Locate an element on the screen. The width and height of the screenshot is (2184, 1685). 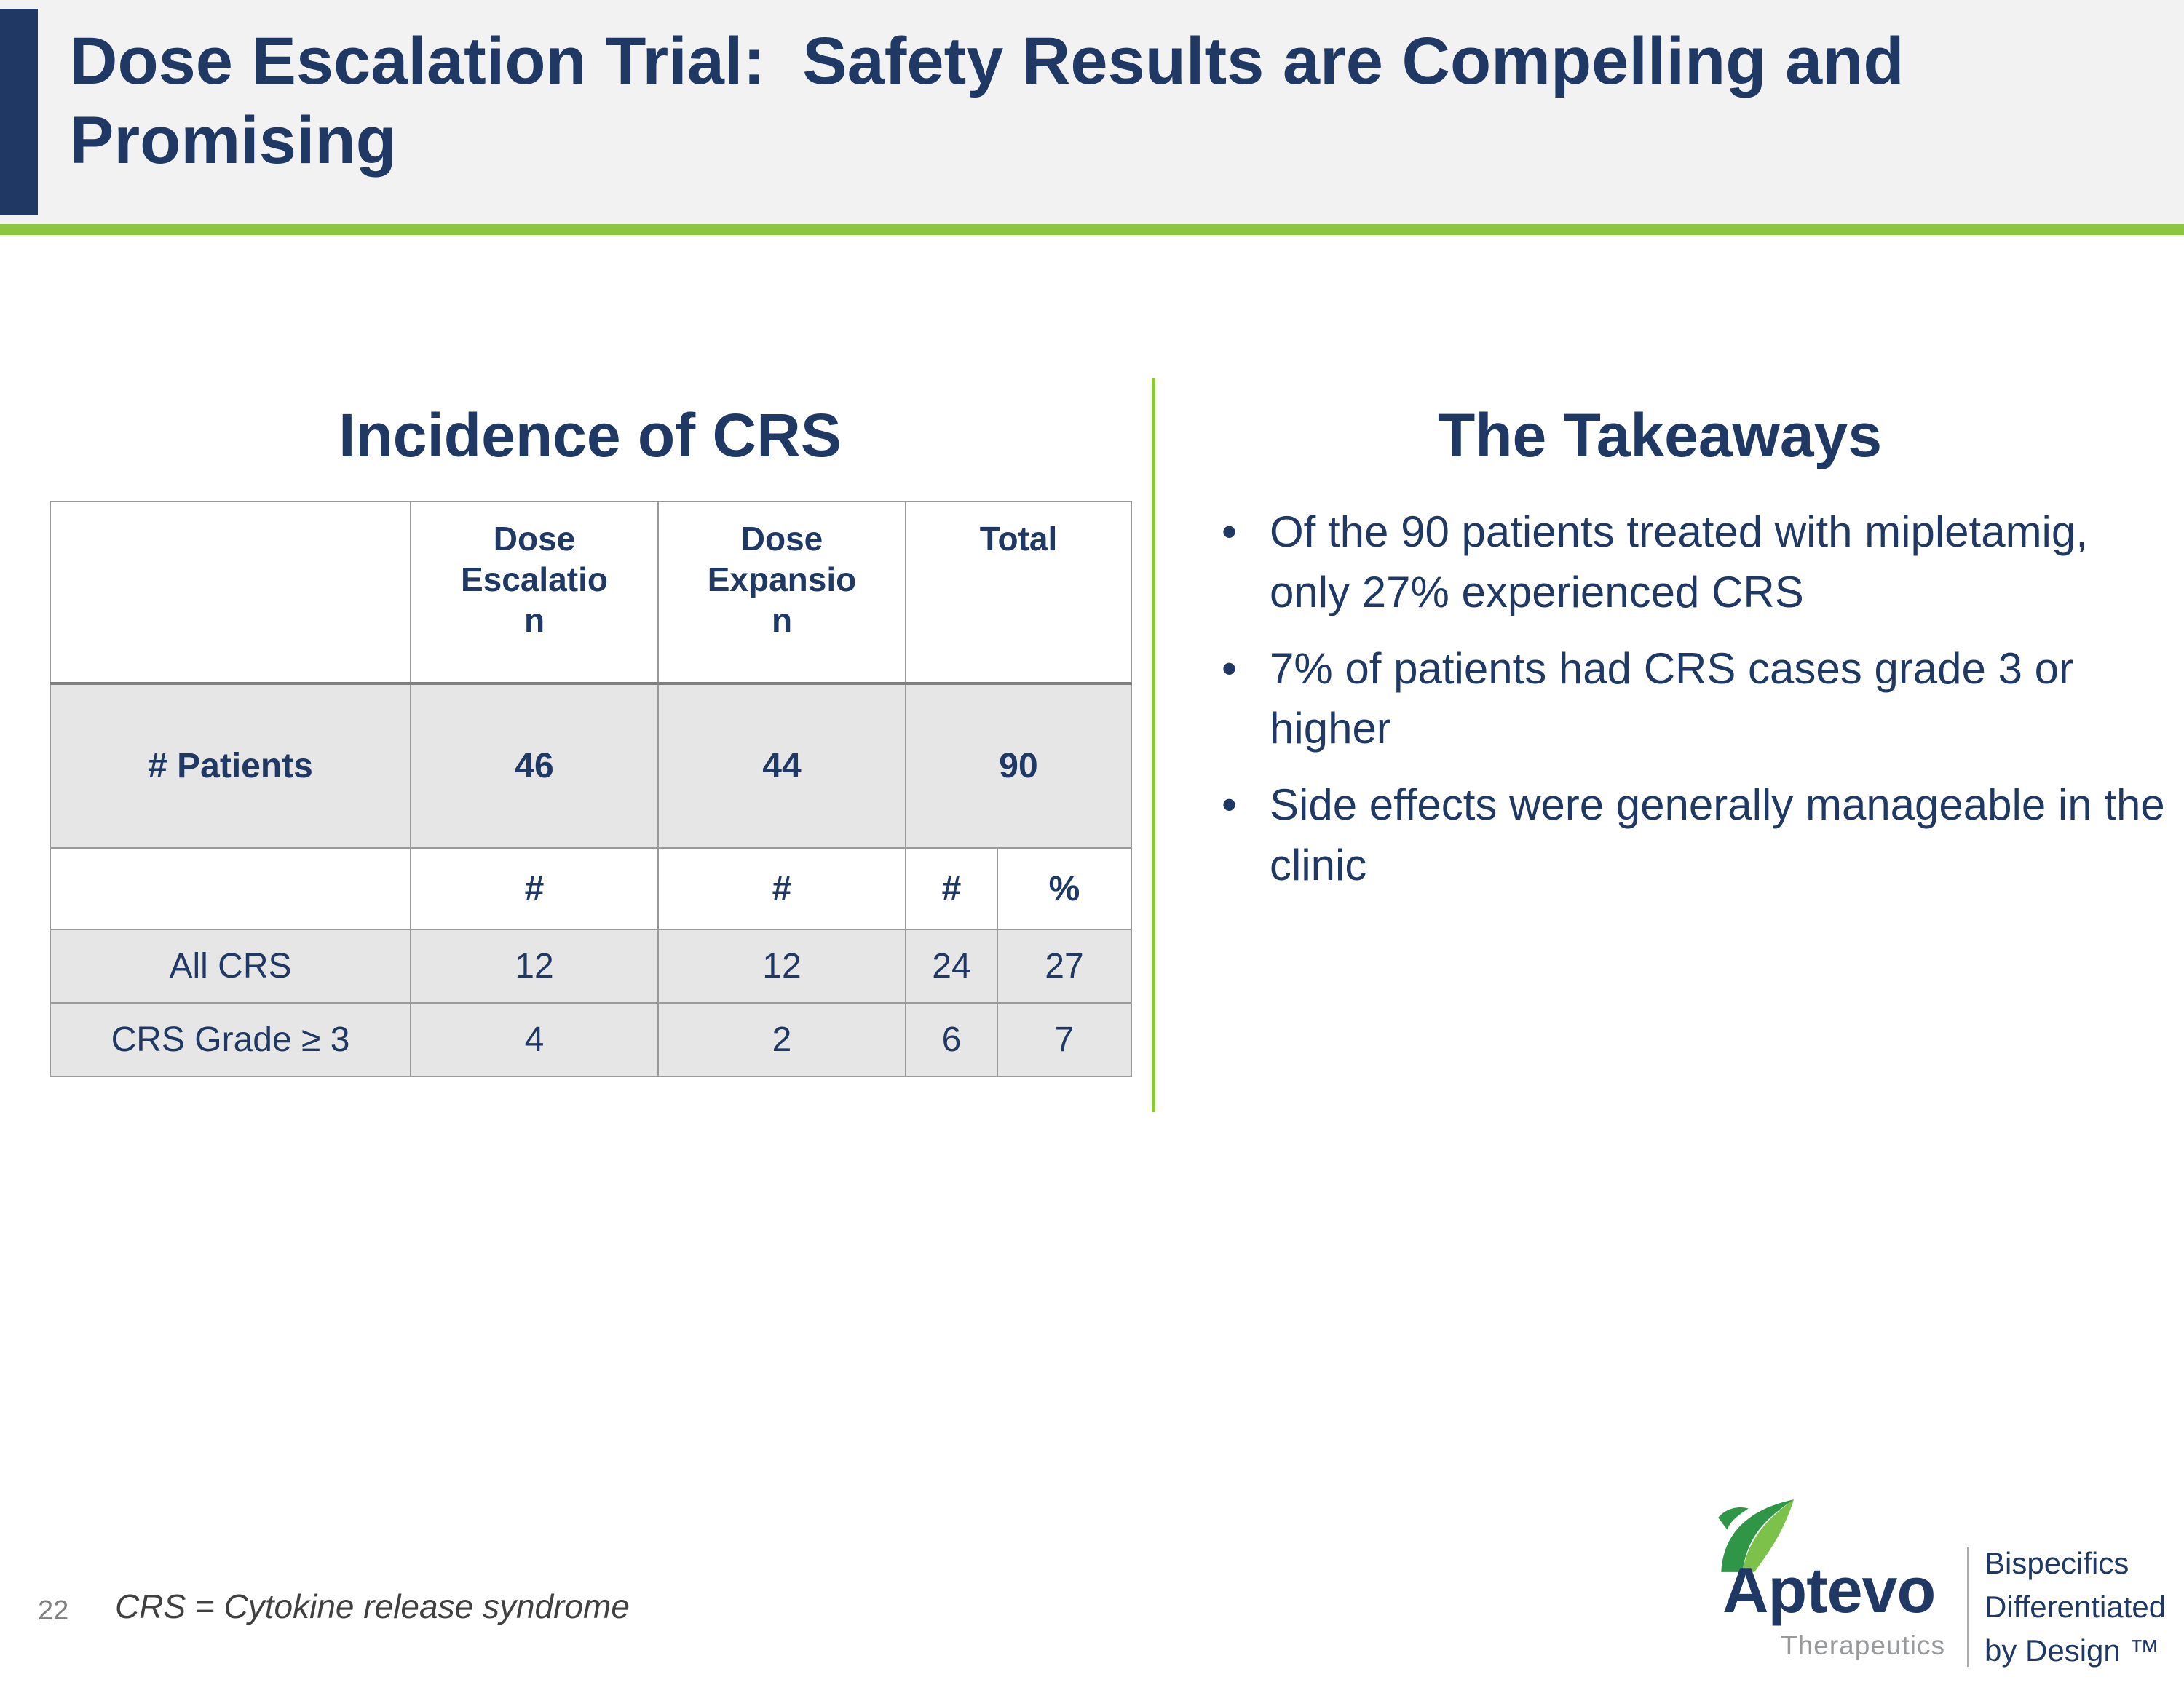
page-number: 22 is located at coordinates (53, 1610).